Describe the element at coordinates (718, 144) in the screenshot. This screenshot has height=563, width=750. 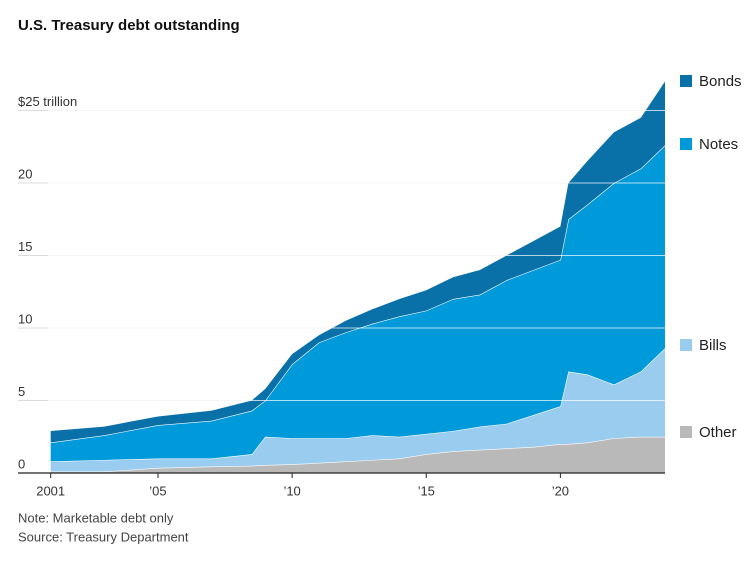
I see `legend-label: Notes` at that location.